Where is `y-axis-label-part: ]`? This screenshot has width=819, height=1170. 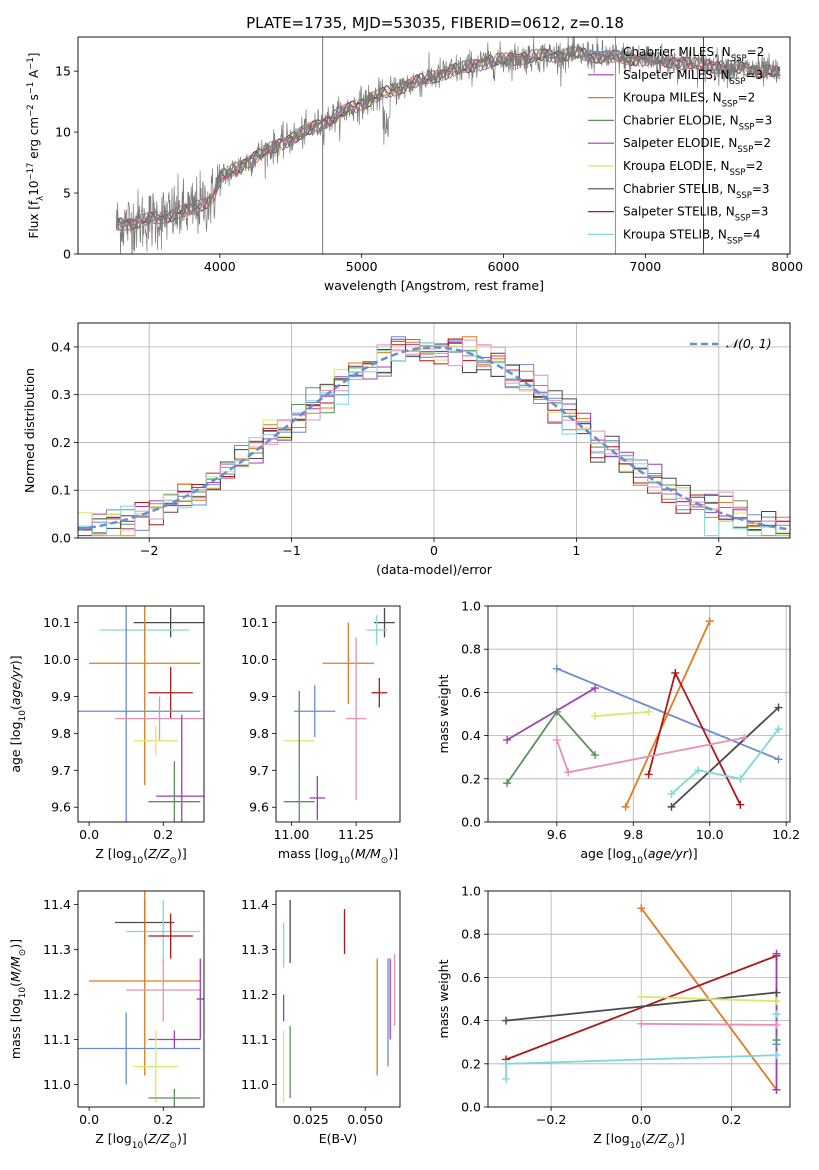
y-axis-label-part: ] is located at coordinates (34, 55).